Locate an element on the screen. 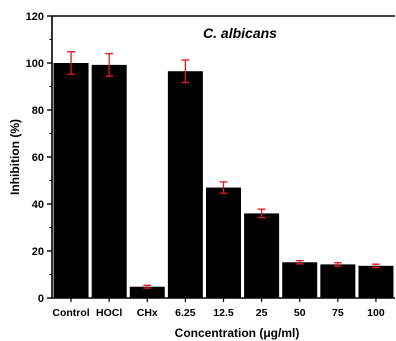 Image resolution: width=396 pixels, height=341 pixels. y-tick-label: 60 is located at coordinates (38, 158).